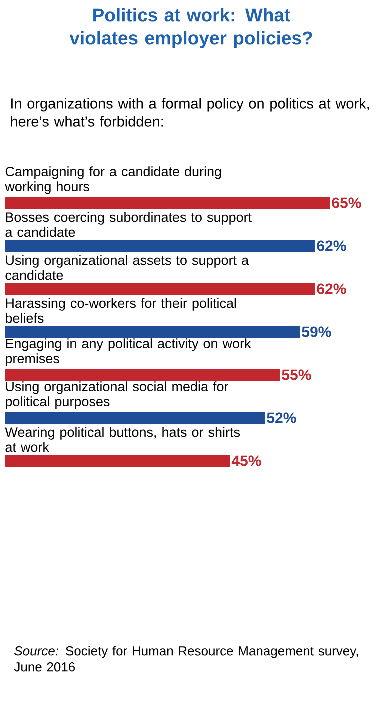 The height and width of the screenshot is (702, 383). Describe the element at coordinates (129, 352) in the screenshot. I see `y-tick-label: Engaging in any political activity on work premises` at that location.